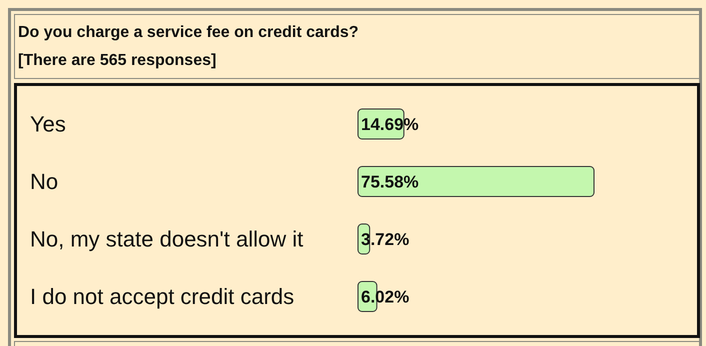  What do you see at coordinates (167, 239) in the screenshot?
I see `y-tick-label: No, my state doesn't allow it` at bounding box center [167, 239].